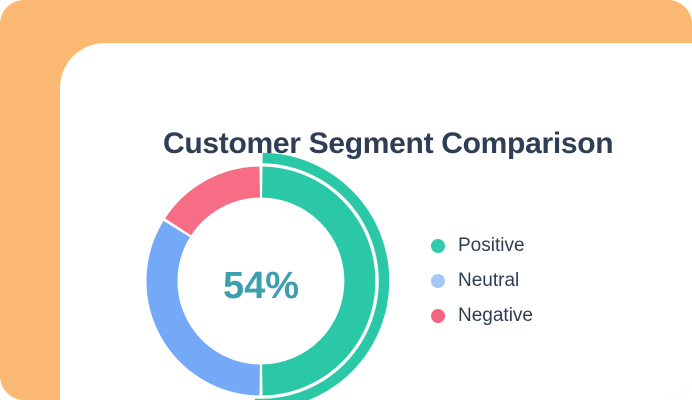 Image resolution: width=692 pixels, height=400 pixels. Describe the element at coordinates (489, 280) in the screenshot. I see `legend-label-neutral: Neutral` at that location.